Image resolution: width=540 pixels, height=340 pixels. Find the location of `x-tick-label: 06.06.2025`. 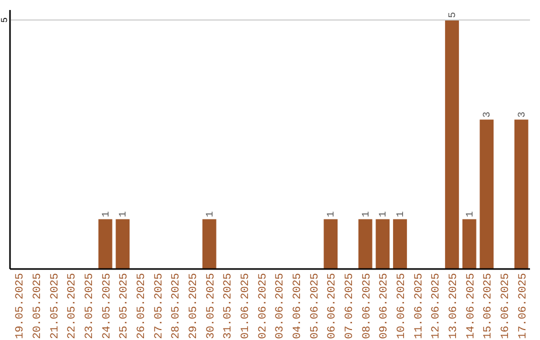

x-tick-label: 06.06.2025 is located at coordinates (332, 306).